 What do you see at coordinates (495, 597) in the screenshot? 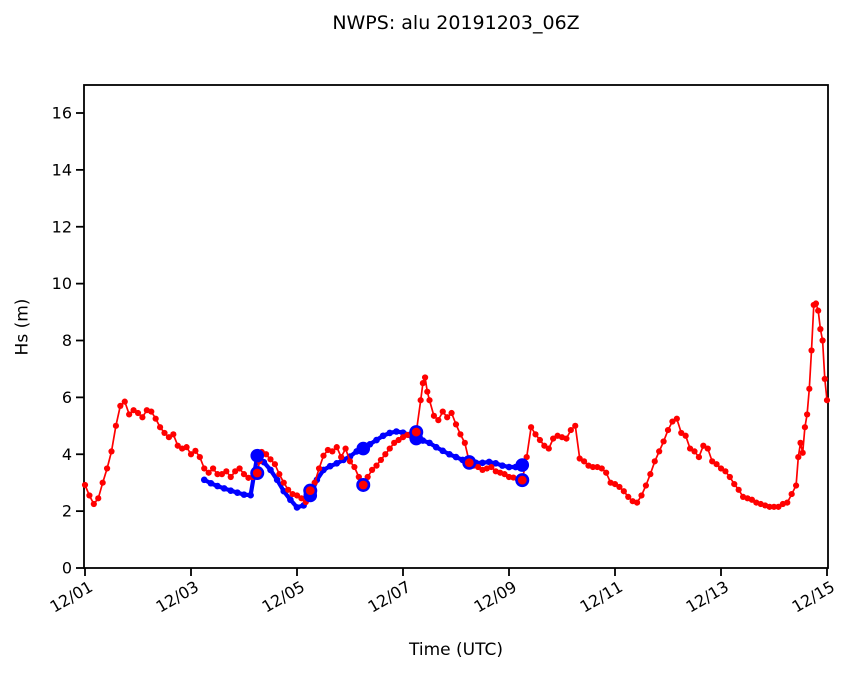
I see `x-tick-label: 12/09` at bounding box center [495, 597].